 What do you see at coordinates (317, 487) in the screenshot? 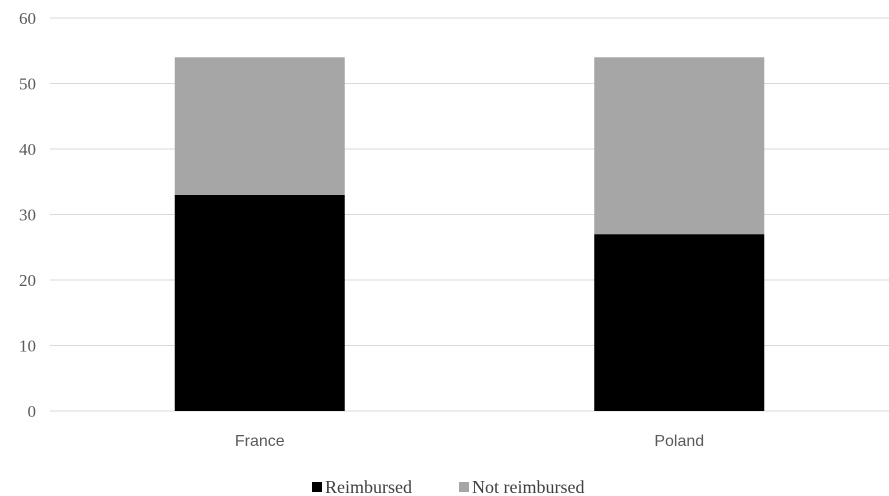
I see `legend-swatch-reimbursed` at bounding box center [317, 487].